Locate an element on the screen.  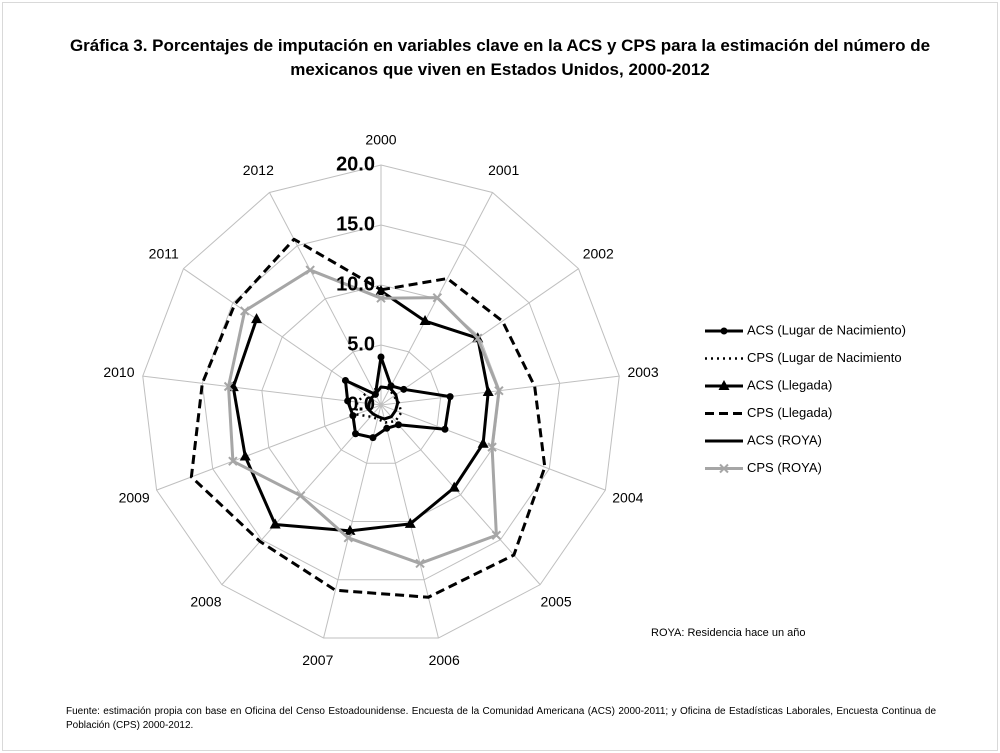
legend-label: CPS (Lugar de Nacimiento is located at coordinates (824, 357).